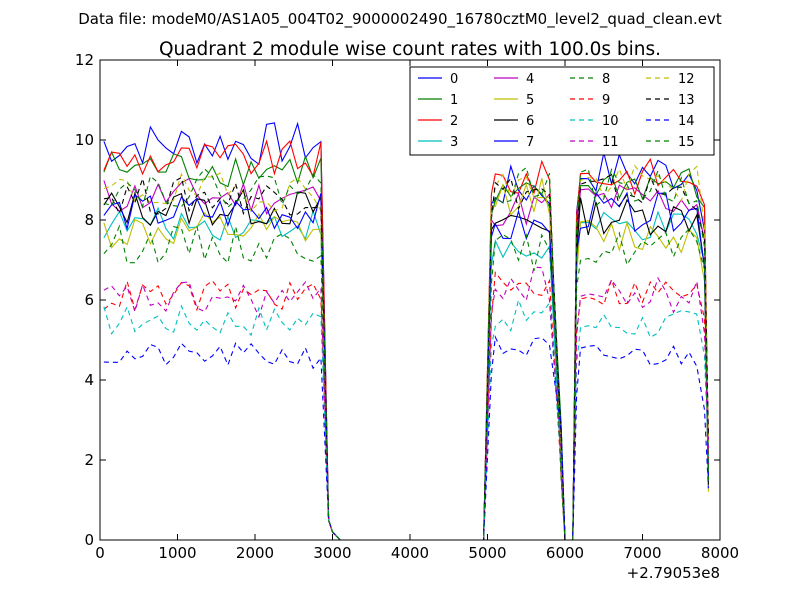 Image resolution: width=800 pixels, height=600 pixels. Describe the element at coordinates (84, 60) in the screenshot. I see `y-tick-label: 12` at that location.